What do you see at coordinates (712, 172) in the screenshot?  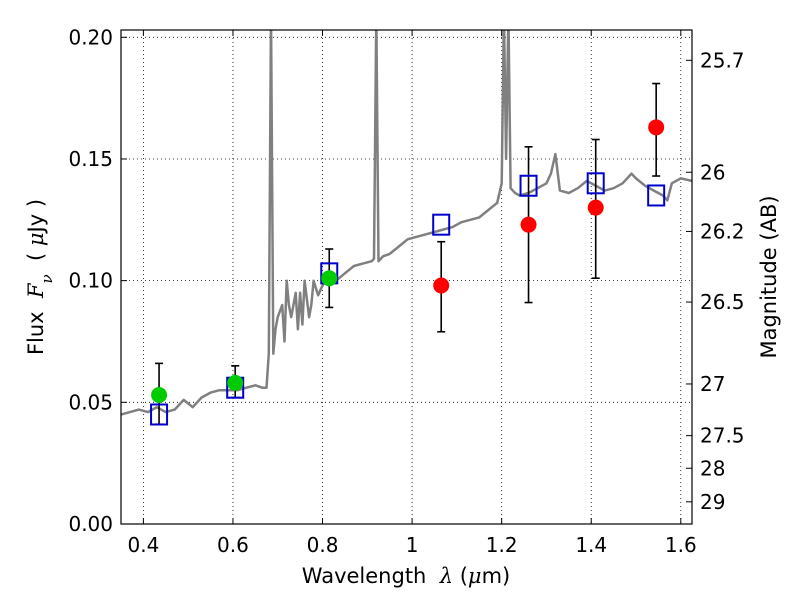 I see `y-right-tick-label: 26` at bounding box center [712, 172].